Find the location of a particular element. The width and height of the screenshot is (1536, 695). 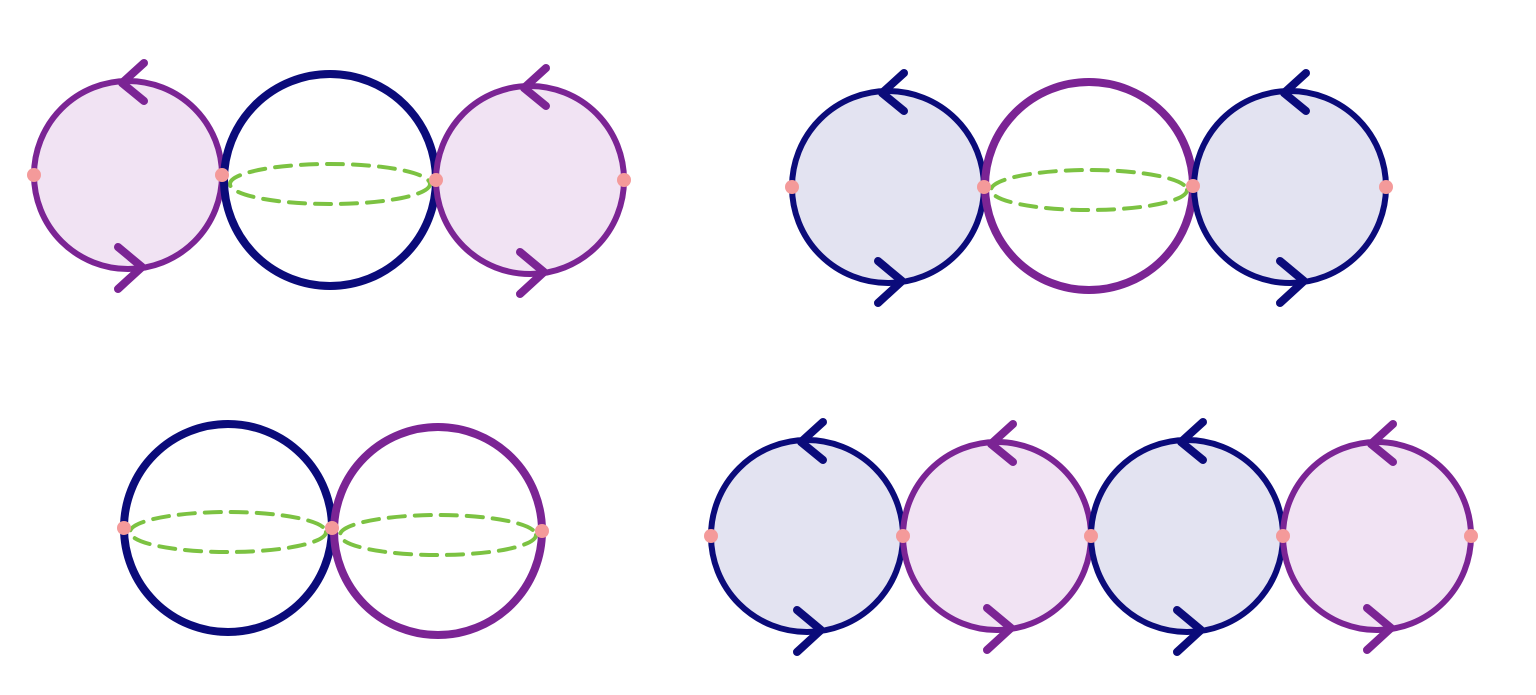

top-right-chain is located at coordinates (1089, 188).